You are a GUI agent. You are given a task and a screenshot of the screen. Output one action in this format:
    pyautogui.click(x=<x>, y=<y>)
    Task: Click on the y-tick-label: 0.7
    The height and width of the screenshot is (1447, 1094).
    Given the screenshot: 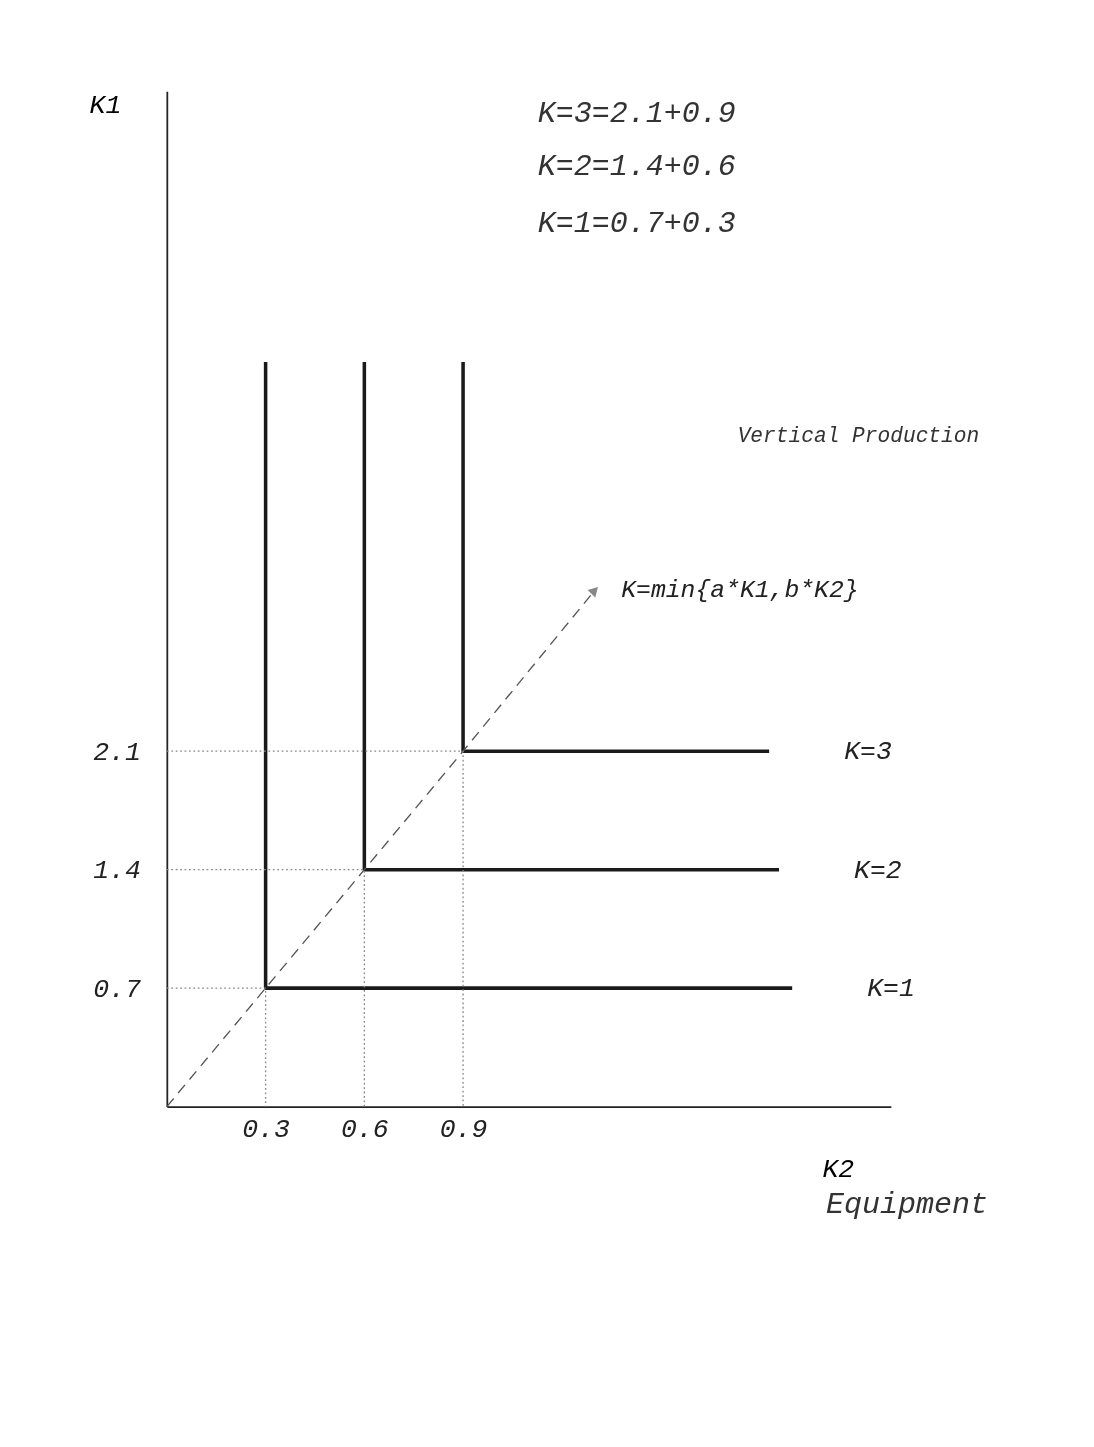 What is the action you would take?
    pyautogui.click(x=117, y=989)
    